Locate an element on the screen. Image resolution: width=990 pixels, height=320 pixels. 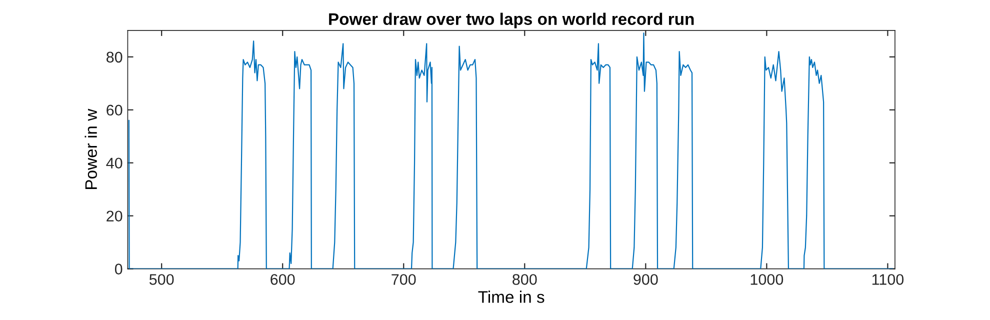
x-tick-label: 500 is located at coordinates (161, 279).